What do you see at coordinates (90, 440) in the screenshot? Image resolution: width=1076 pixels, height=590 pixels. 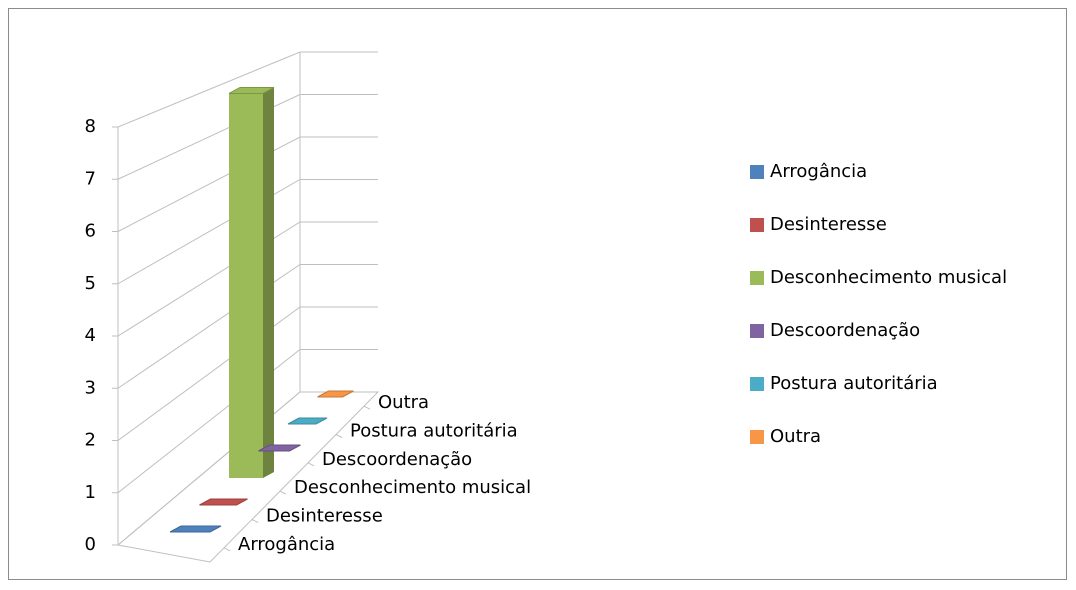 I see `y-tick-label: 2` at bounding box center [90, 440].